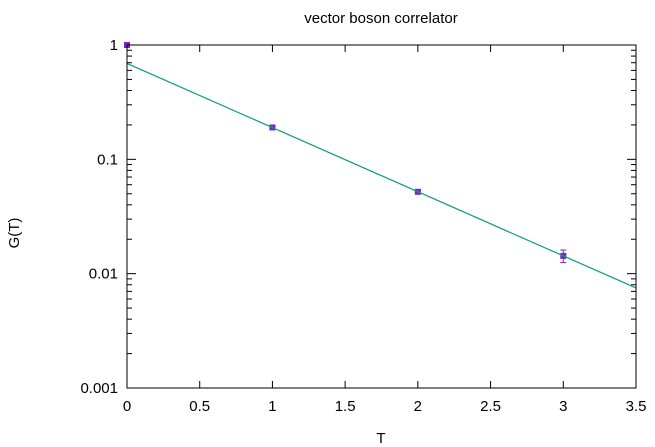 The height and width of the screenshot is (447, 655). I want to click on x-tick-label: 2, so click(418, 406).